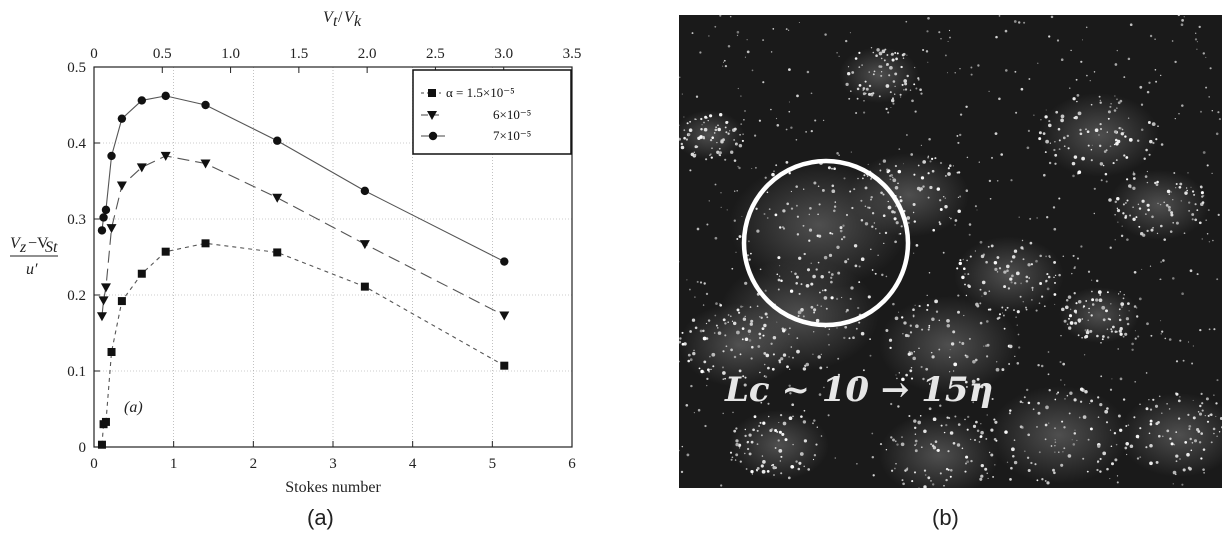 The width and height of the screenshot is (1223, 541). I want to click on legend-entry-2: 6×10⁻⁵, so click(512, 114).